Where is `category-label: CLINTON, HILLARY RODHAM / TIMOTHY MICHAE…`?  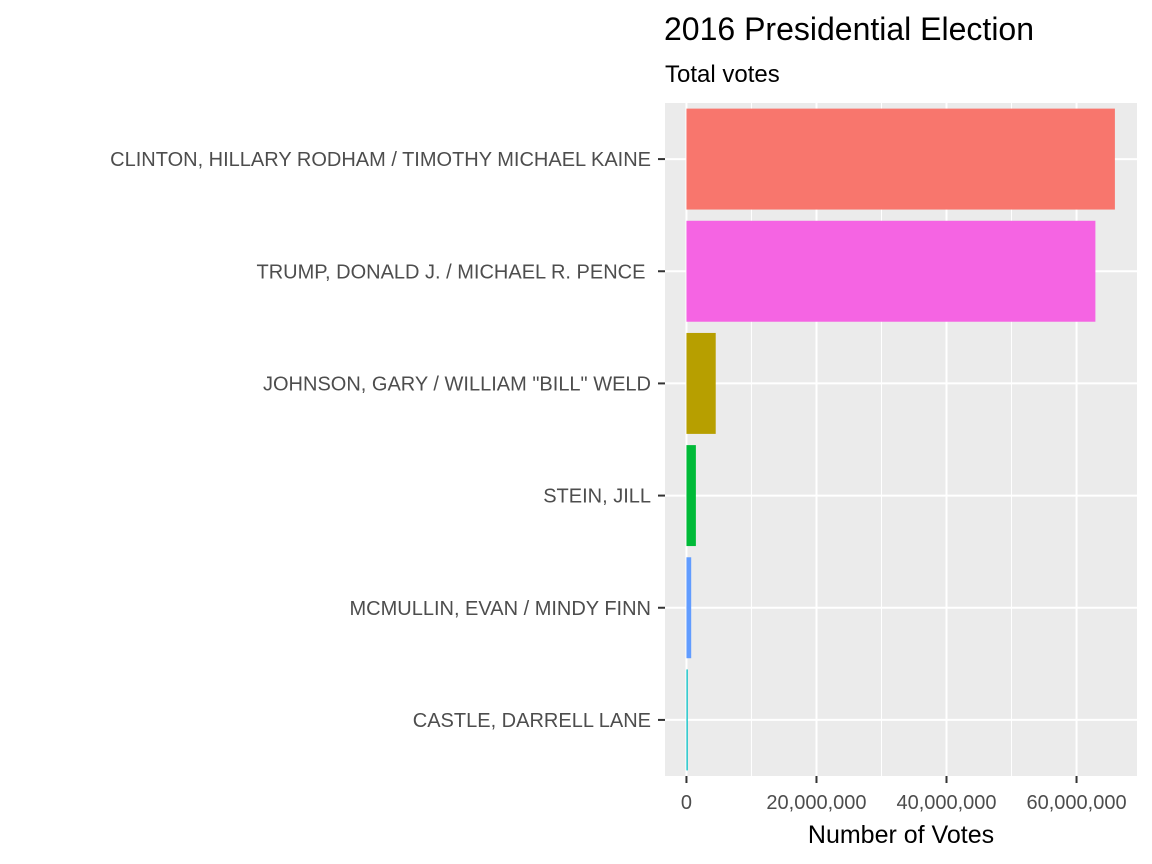 category-label: CLINTON, HILLARY RODHAM / TIMOTHY MICHAE… is located at coordinates (380, 160).